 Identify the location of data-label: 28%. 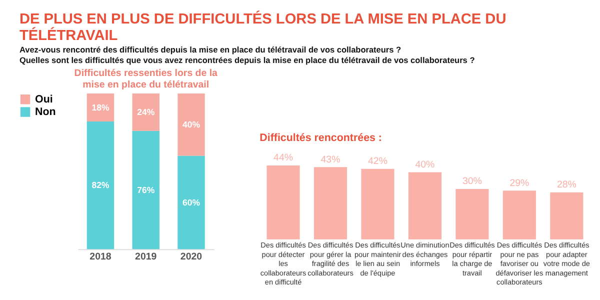
(566, 185).